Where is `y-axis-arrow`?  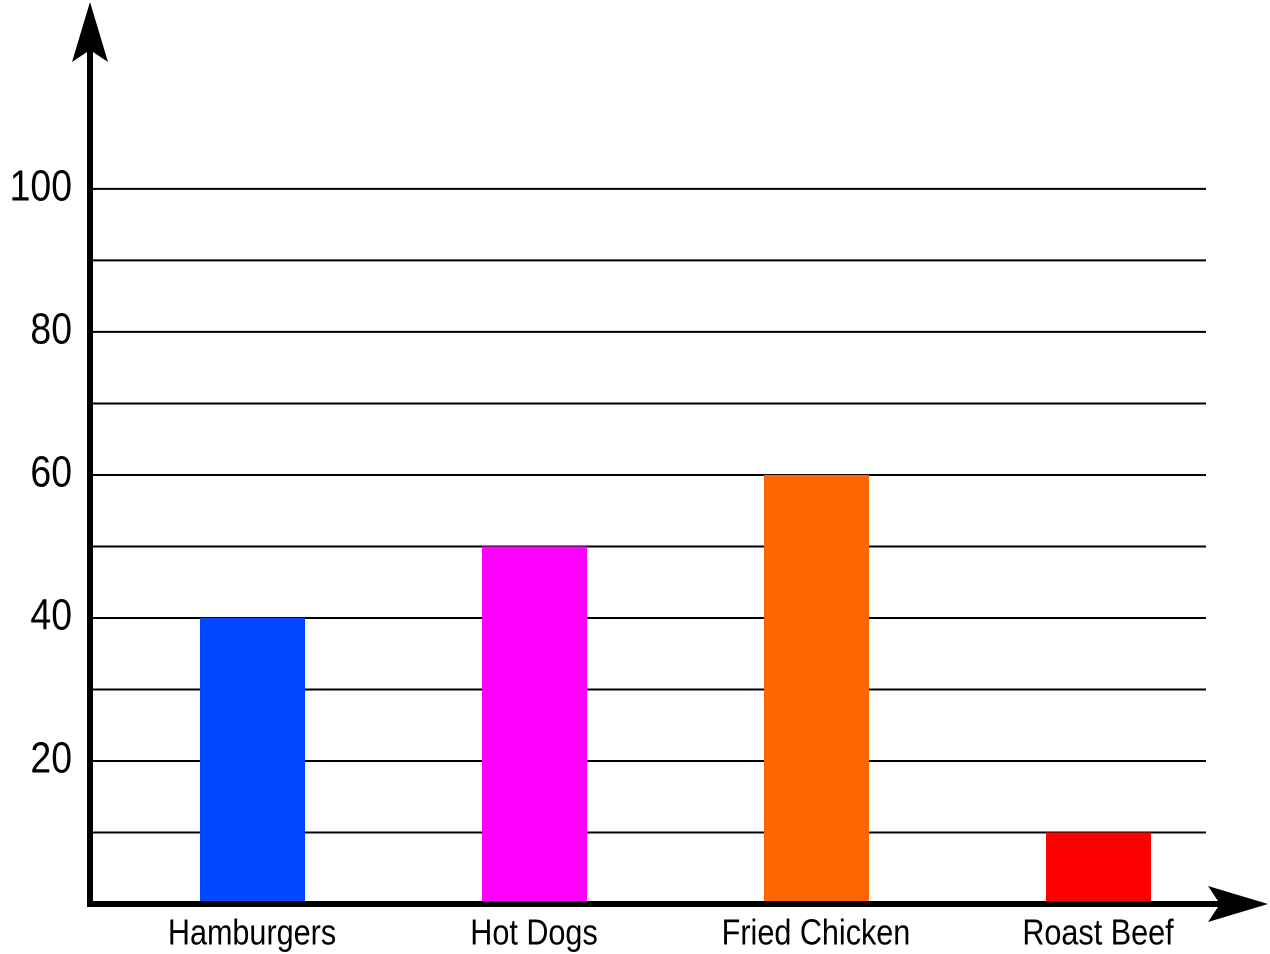
y-axis-arrow is located at coordinates (90, 32).